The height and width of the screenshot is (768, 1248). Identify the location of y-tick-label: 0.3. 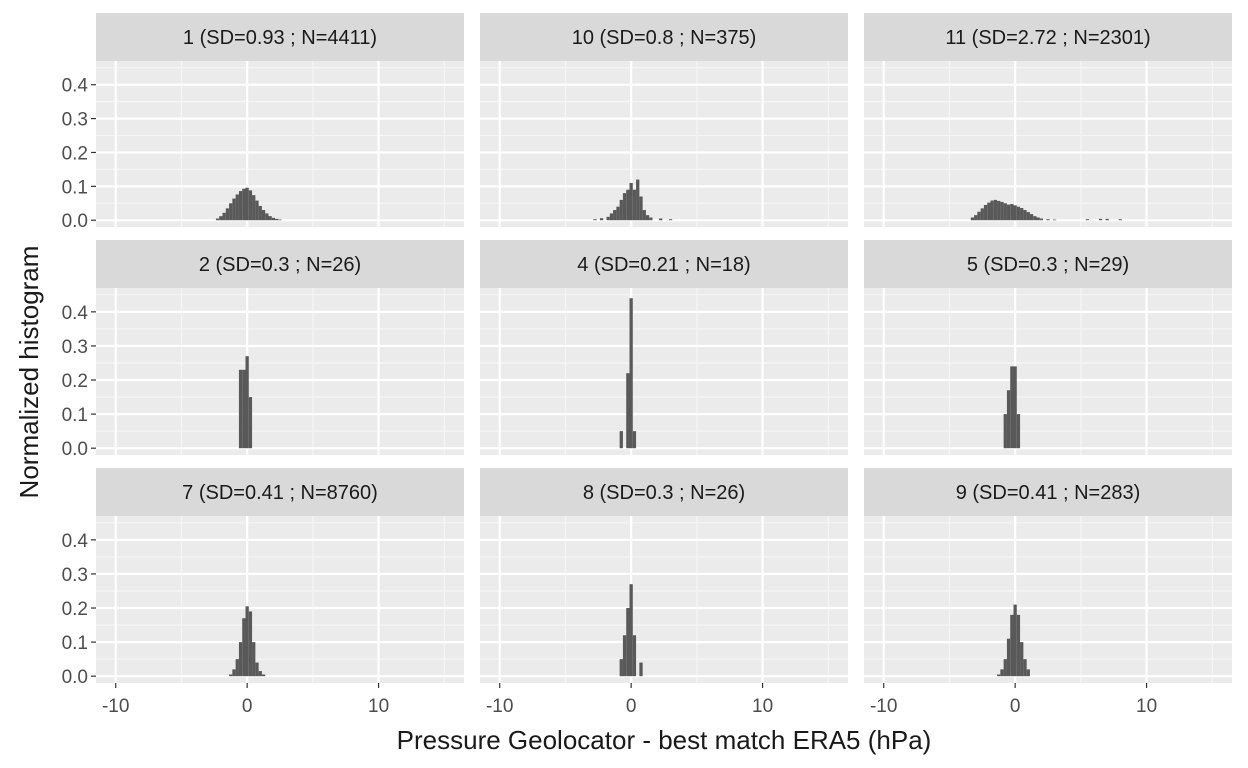
(75, 347).